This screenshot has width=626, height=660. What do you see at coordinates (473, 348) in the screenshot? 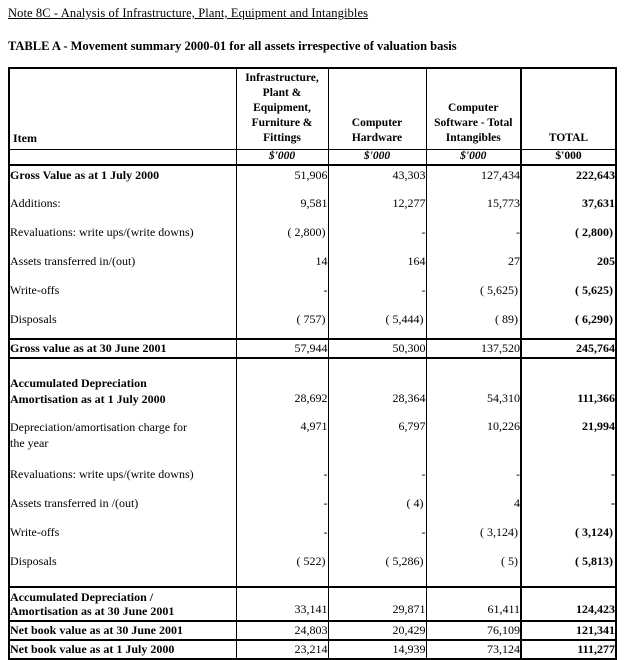
I see `value-computer-software: 137,520` at bounding box center [473, 348].